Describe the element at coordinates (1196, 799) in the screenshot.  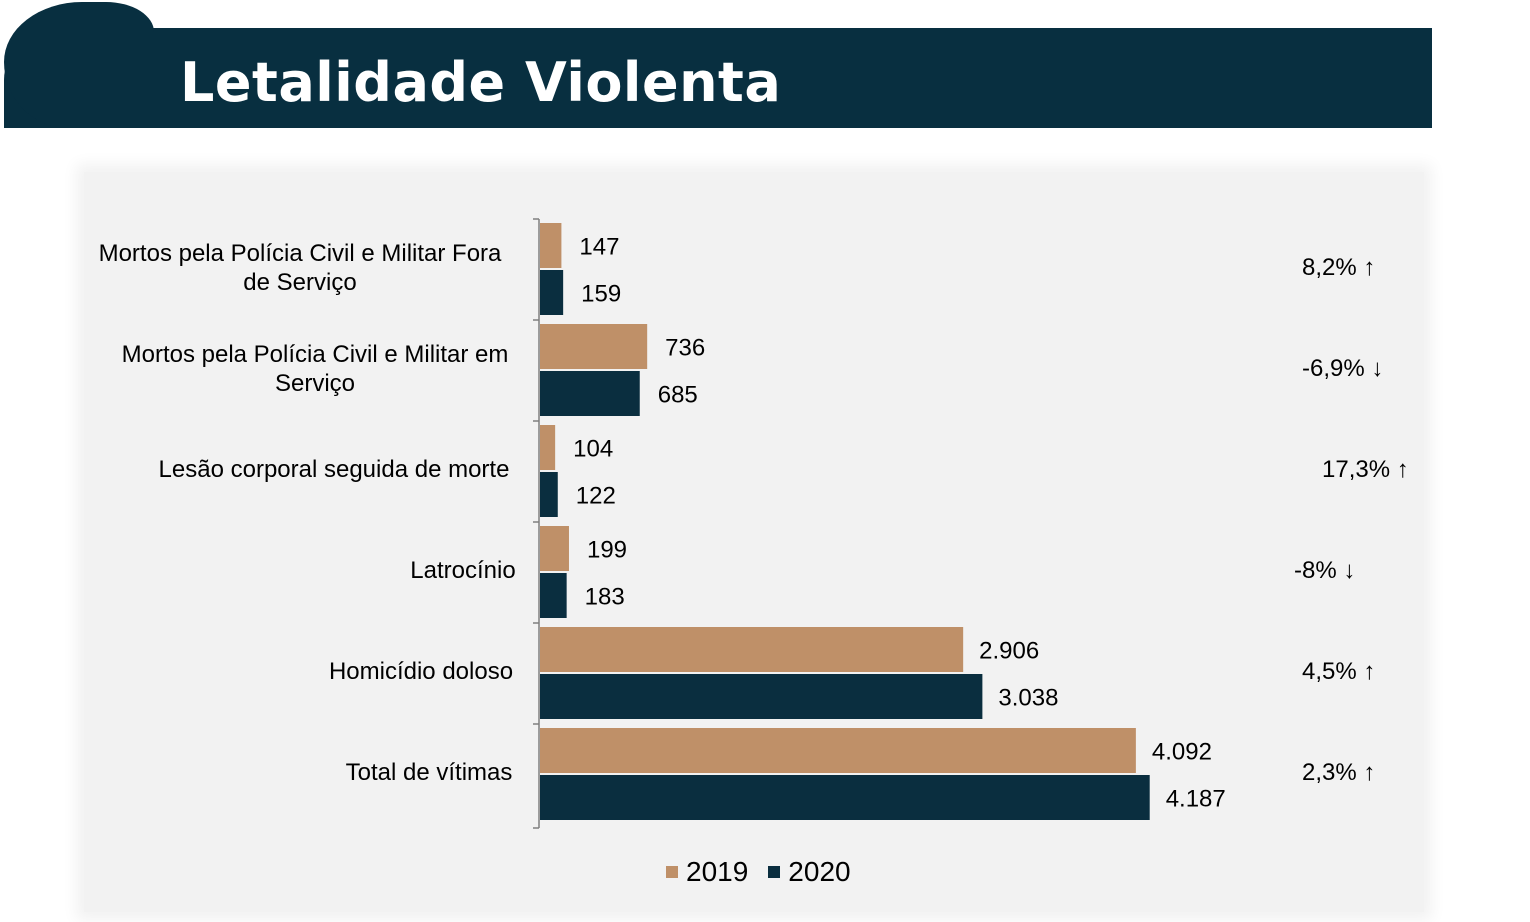
I see `data-label-2020-5: 4.187` at that location.